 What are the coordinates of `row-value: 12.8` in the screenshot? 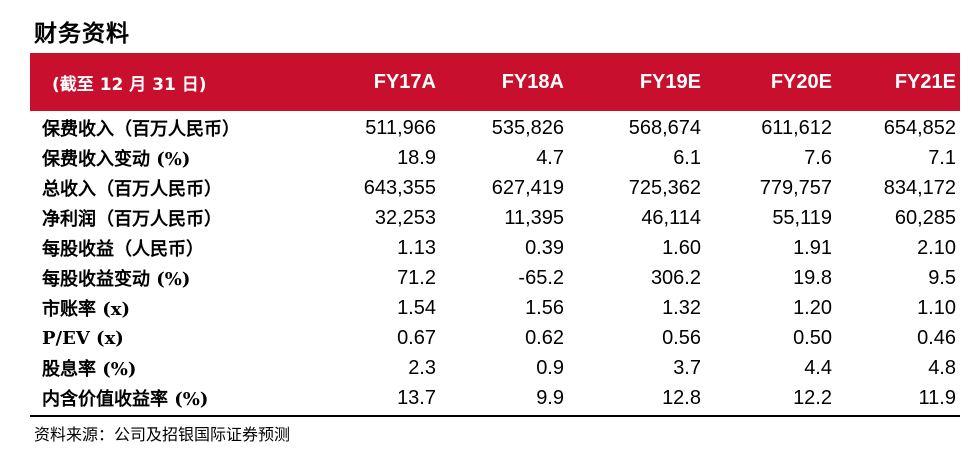 It's located at (681, 397).